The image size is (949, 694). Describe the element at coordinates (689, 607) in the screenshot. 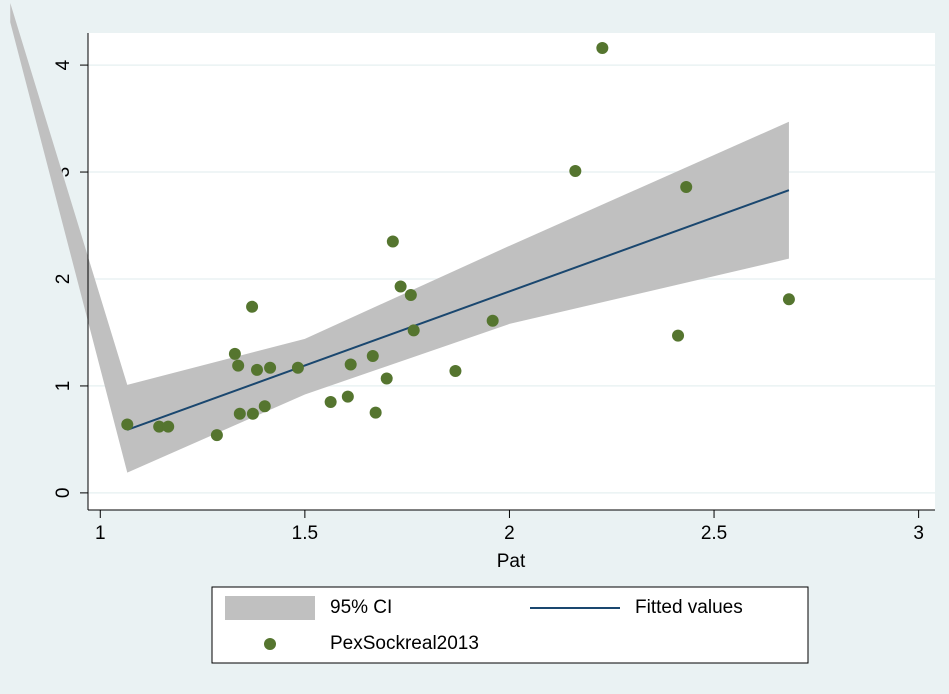

I see `legend-label: Fitted values` at that location.